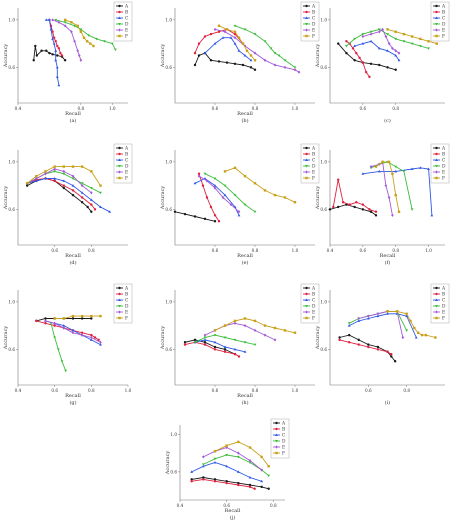 The height and width of the screenshot is (523, 474). I want to click on x-axis-title: Recall, so click(245, 256).